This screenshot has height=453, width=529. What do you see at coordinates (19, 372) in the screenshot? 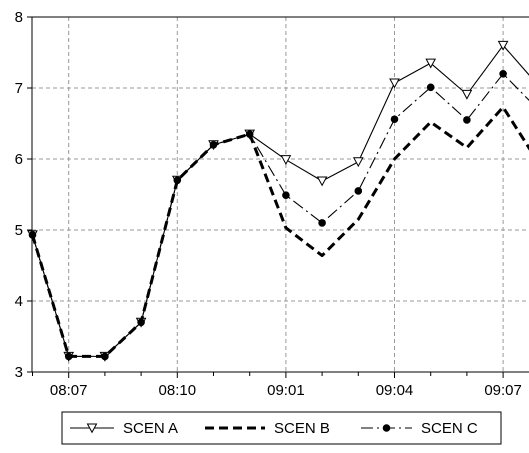
I see `y-tick-label: 3` at bounding box center [19, 372].